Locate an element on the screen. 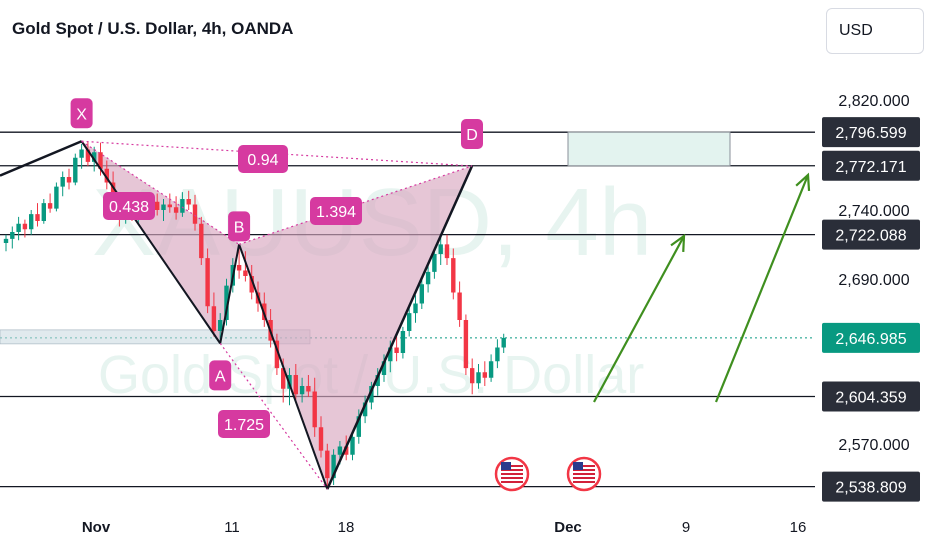 The height and width of the screenshot is (550, 932). ratio-label-text: 0.438 is located at coordinates (129, 207).